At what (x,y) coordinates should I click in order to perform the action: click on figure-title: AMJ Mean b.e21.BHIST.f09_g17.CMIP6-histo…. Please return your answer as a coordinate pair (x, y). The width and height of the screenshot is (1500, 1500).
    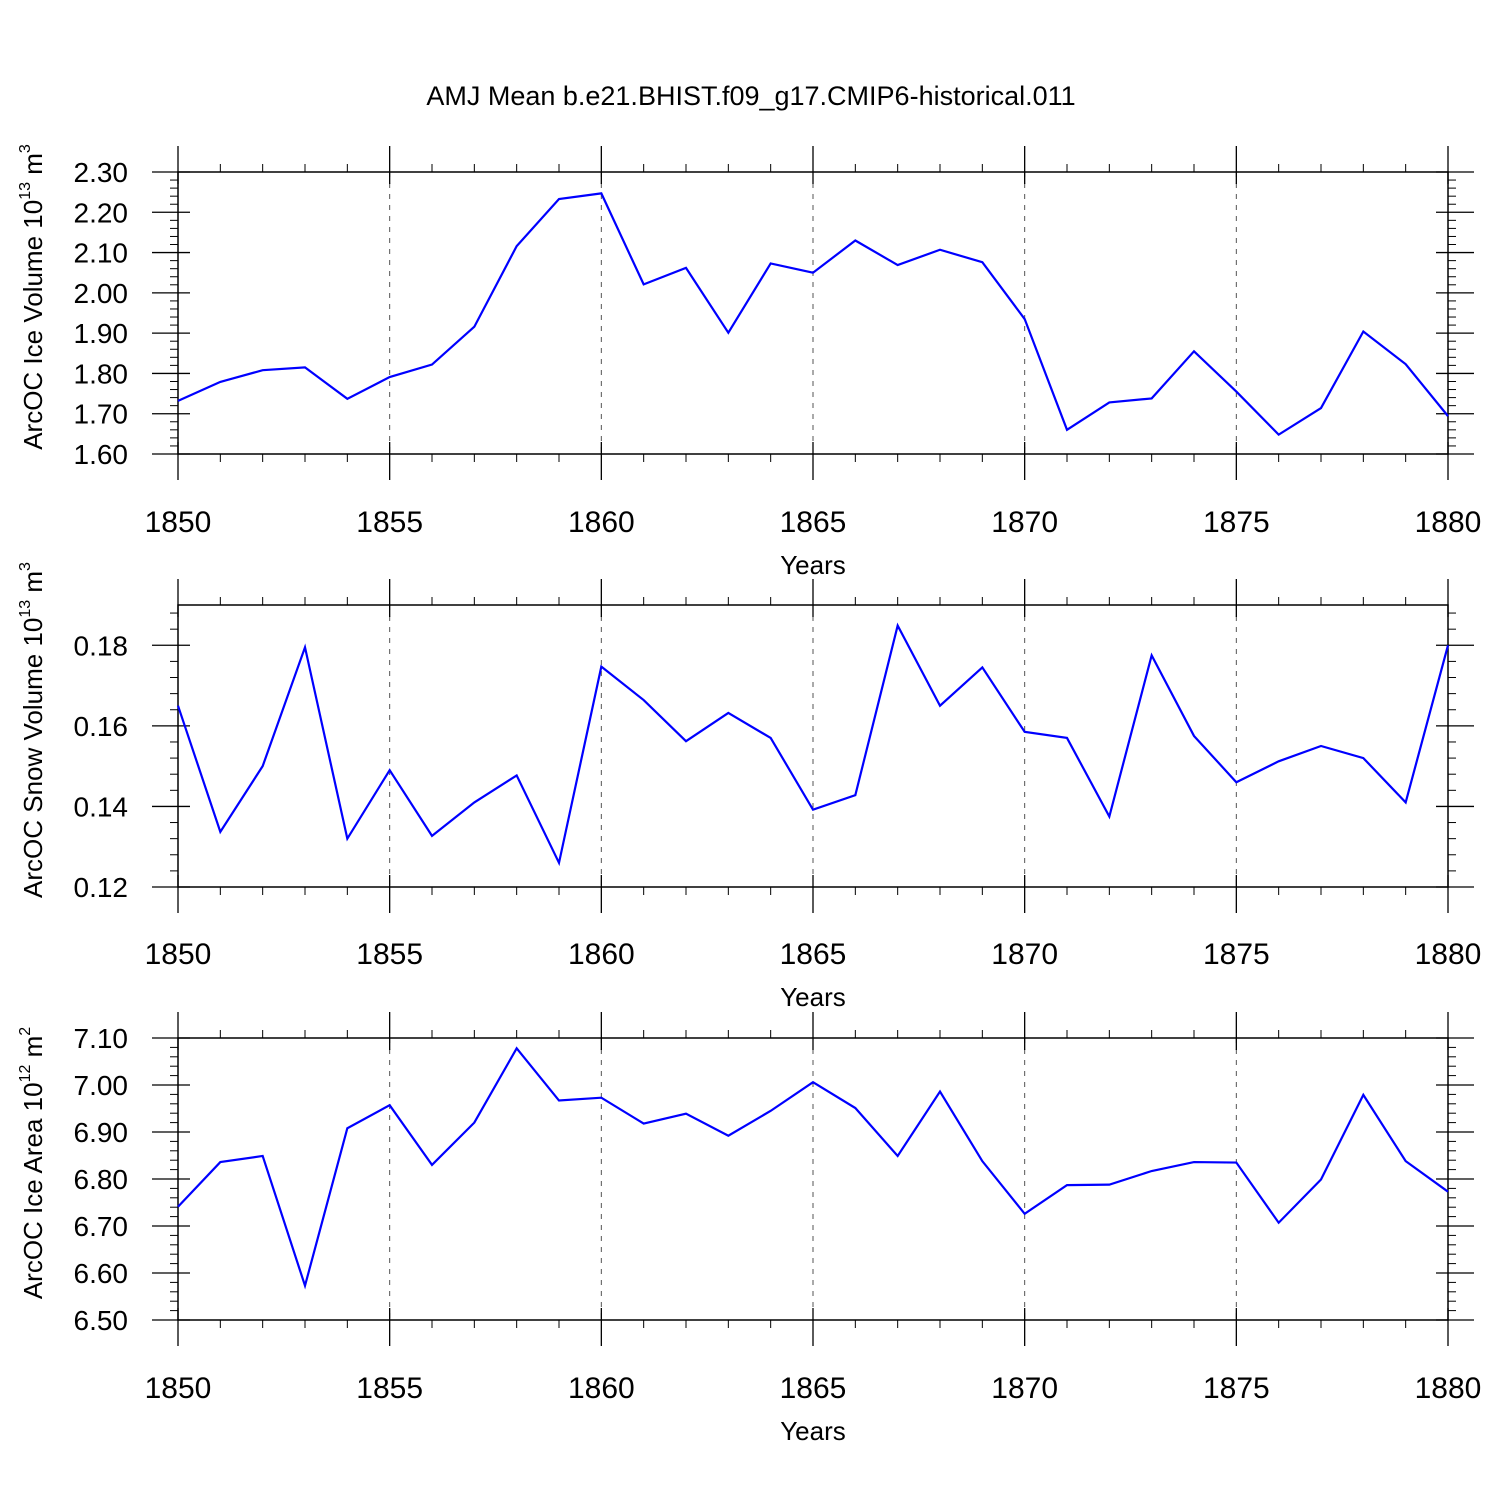
    Looking at the image, I should click on (750, 96).